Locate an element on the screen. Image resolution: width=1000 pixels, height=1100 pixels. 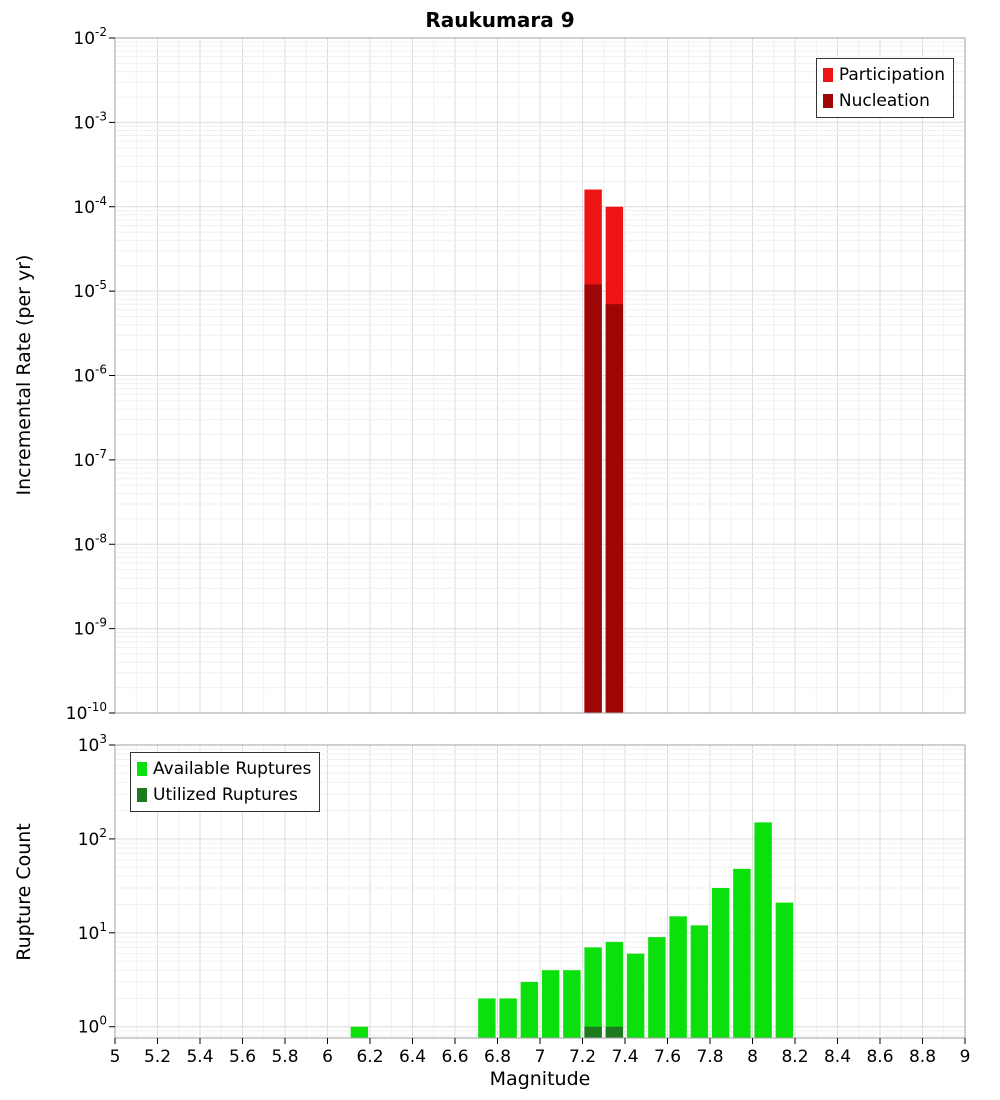
legend-label: Utilized Ruptures is located at coordinates (225, 795).